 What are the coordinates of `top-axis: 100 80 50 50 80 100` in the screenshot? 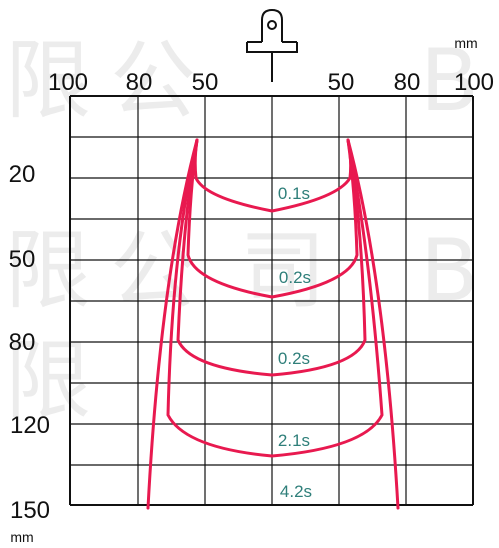 It's located at (271, 82).